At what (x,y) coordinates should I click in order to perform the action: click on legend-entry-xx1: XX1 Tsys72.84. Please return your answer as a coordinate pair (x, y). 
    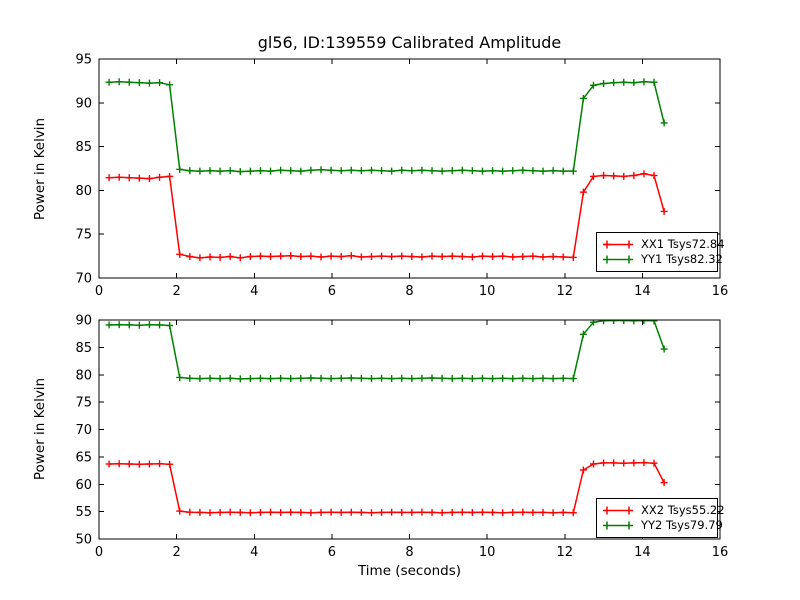
    Looking at the image, I should click on (663, 244).